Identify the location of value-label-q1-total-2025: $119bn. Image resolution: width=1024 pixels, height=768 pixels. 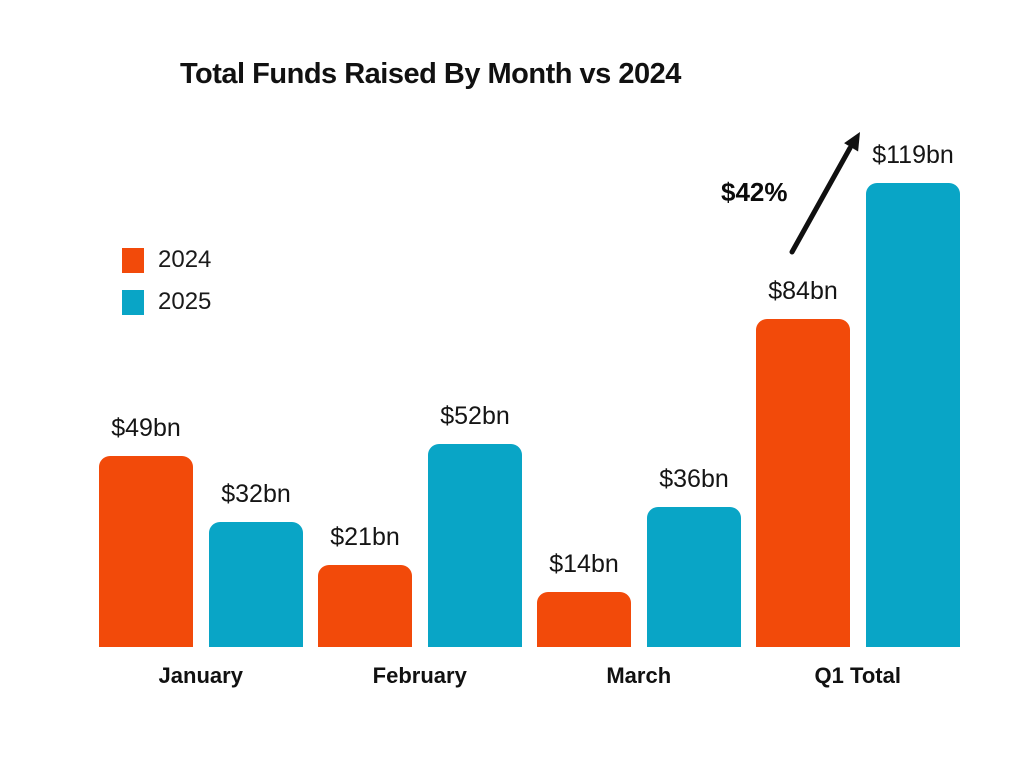
(913, 155).